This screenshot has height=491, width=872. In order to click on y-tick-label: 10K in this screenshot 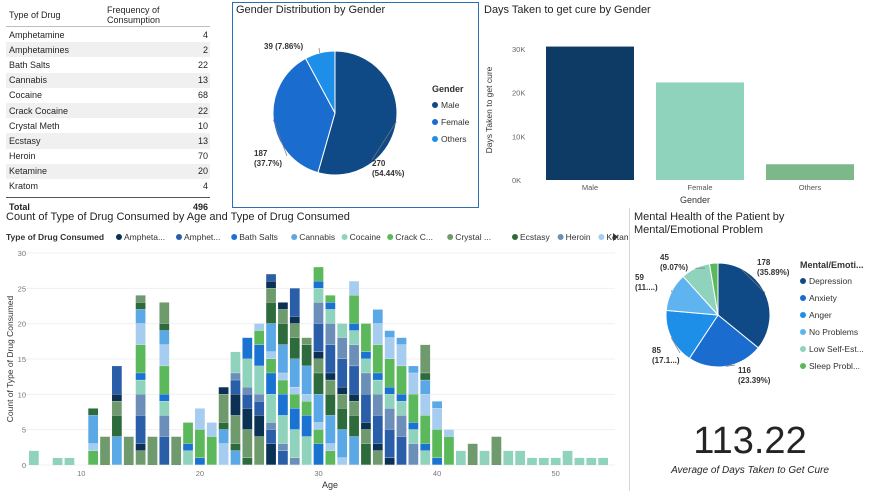, I will do `click(518, 136)`.